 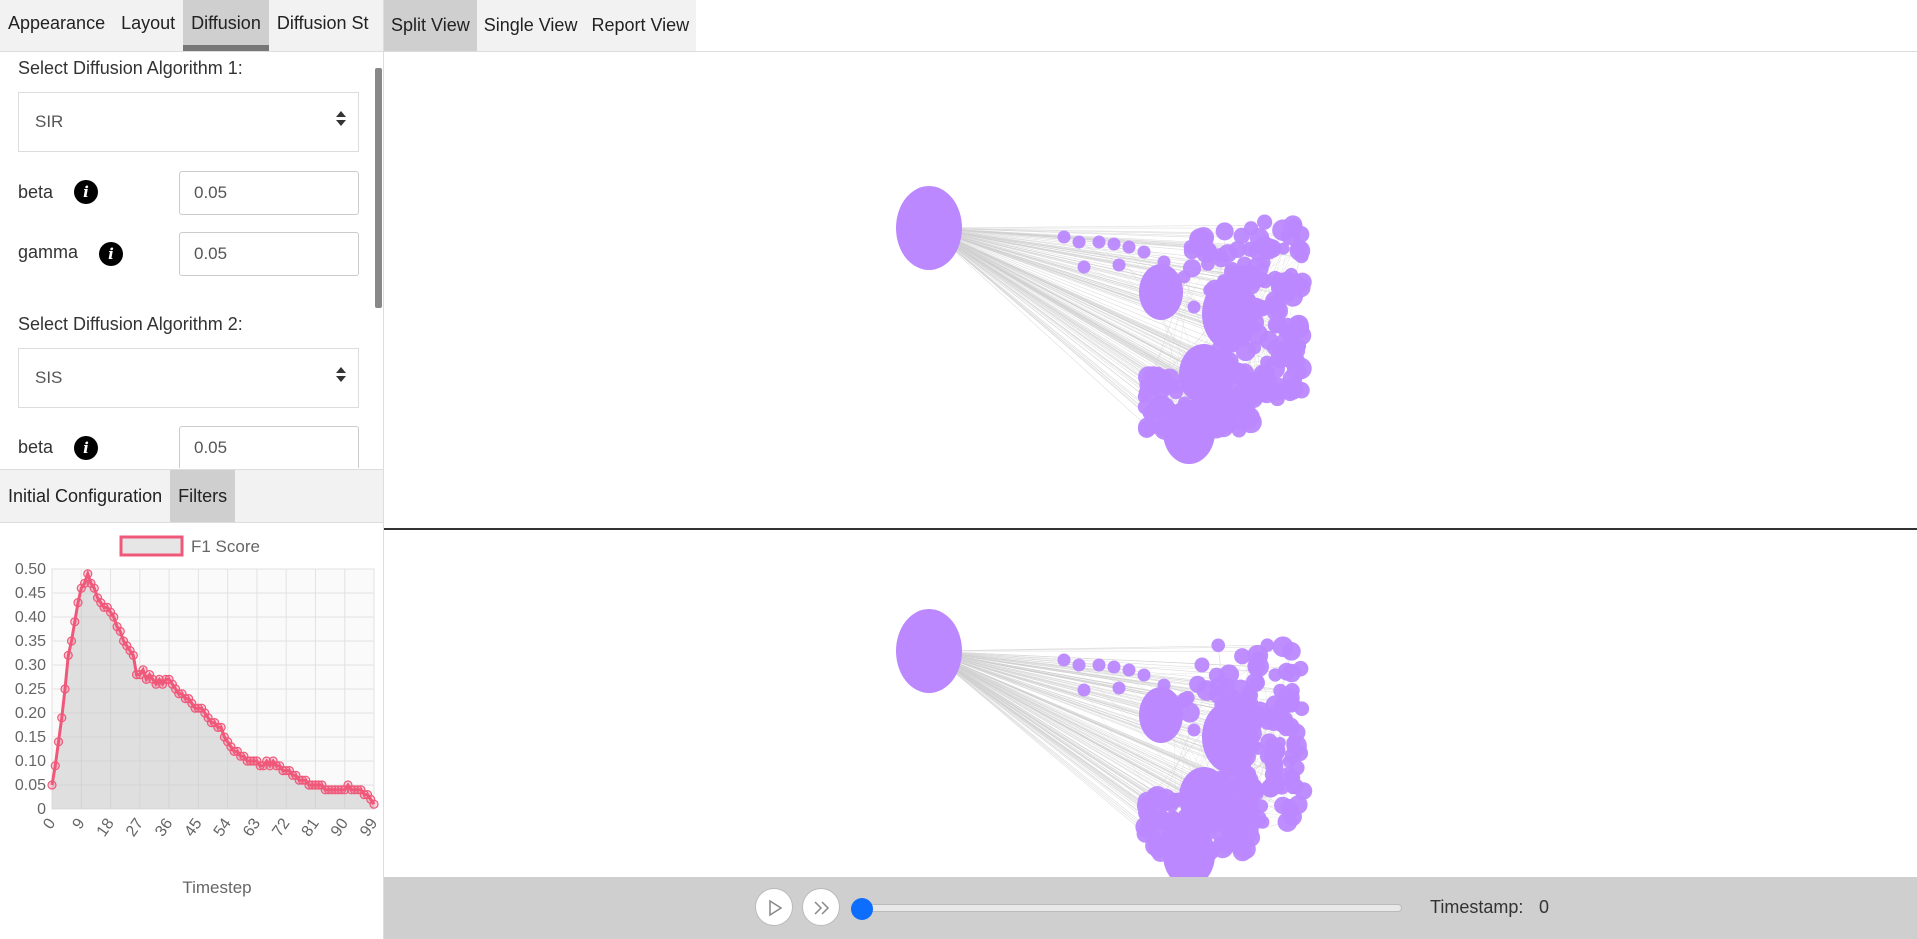 What do you see at coordinates (30, 689) in the screenshot?
I see `y-tick-label: 0.25` at bounding box center [30, 689].